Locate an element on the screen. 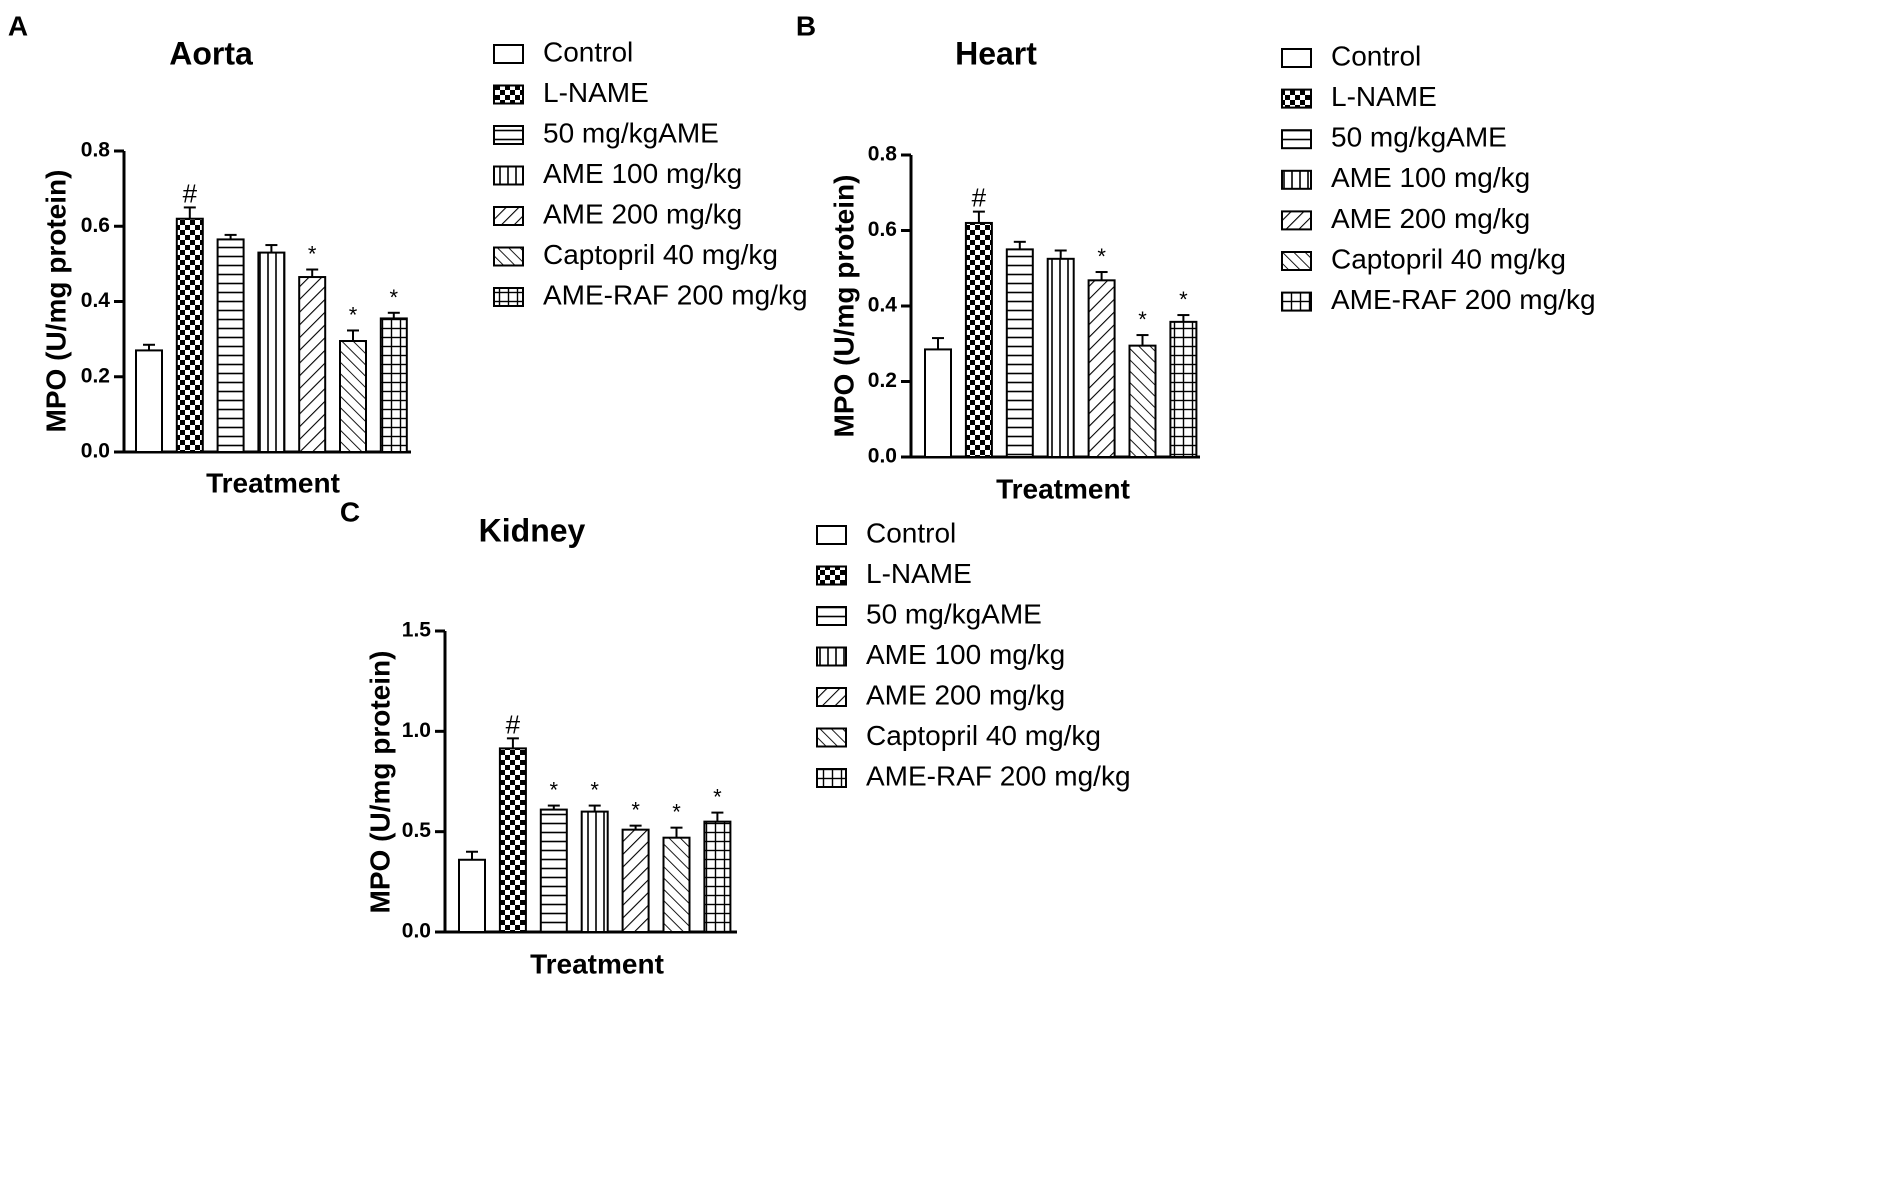 The height and width of the screenshot is (1178, 1902). y-tick-label: 1.0 is located at coordinates (416, 730).